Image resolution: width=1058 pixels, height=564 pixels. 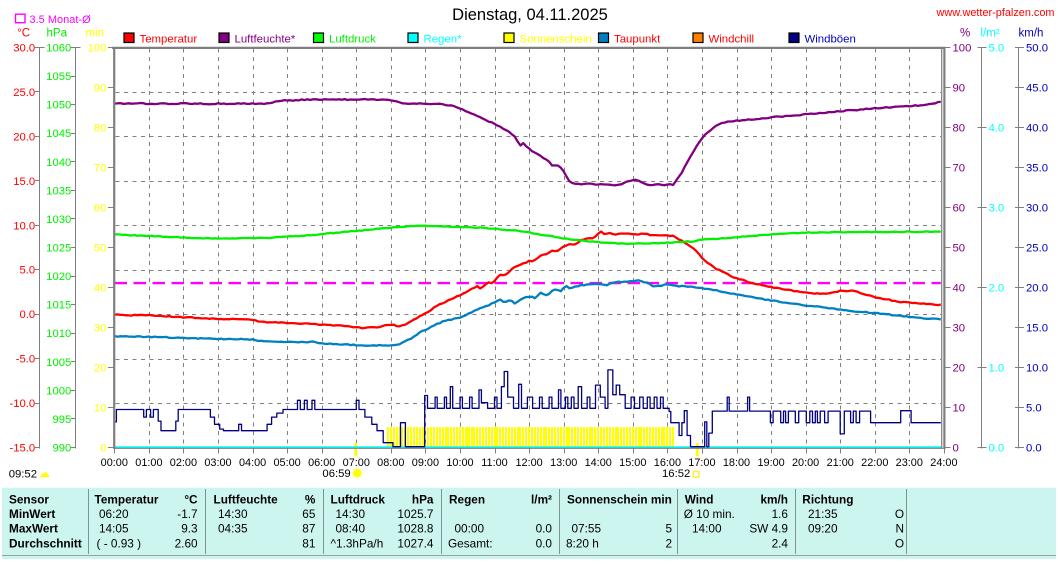 I want to click on svg-text: 09:52, so click(x=23, y=475).